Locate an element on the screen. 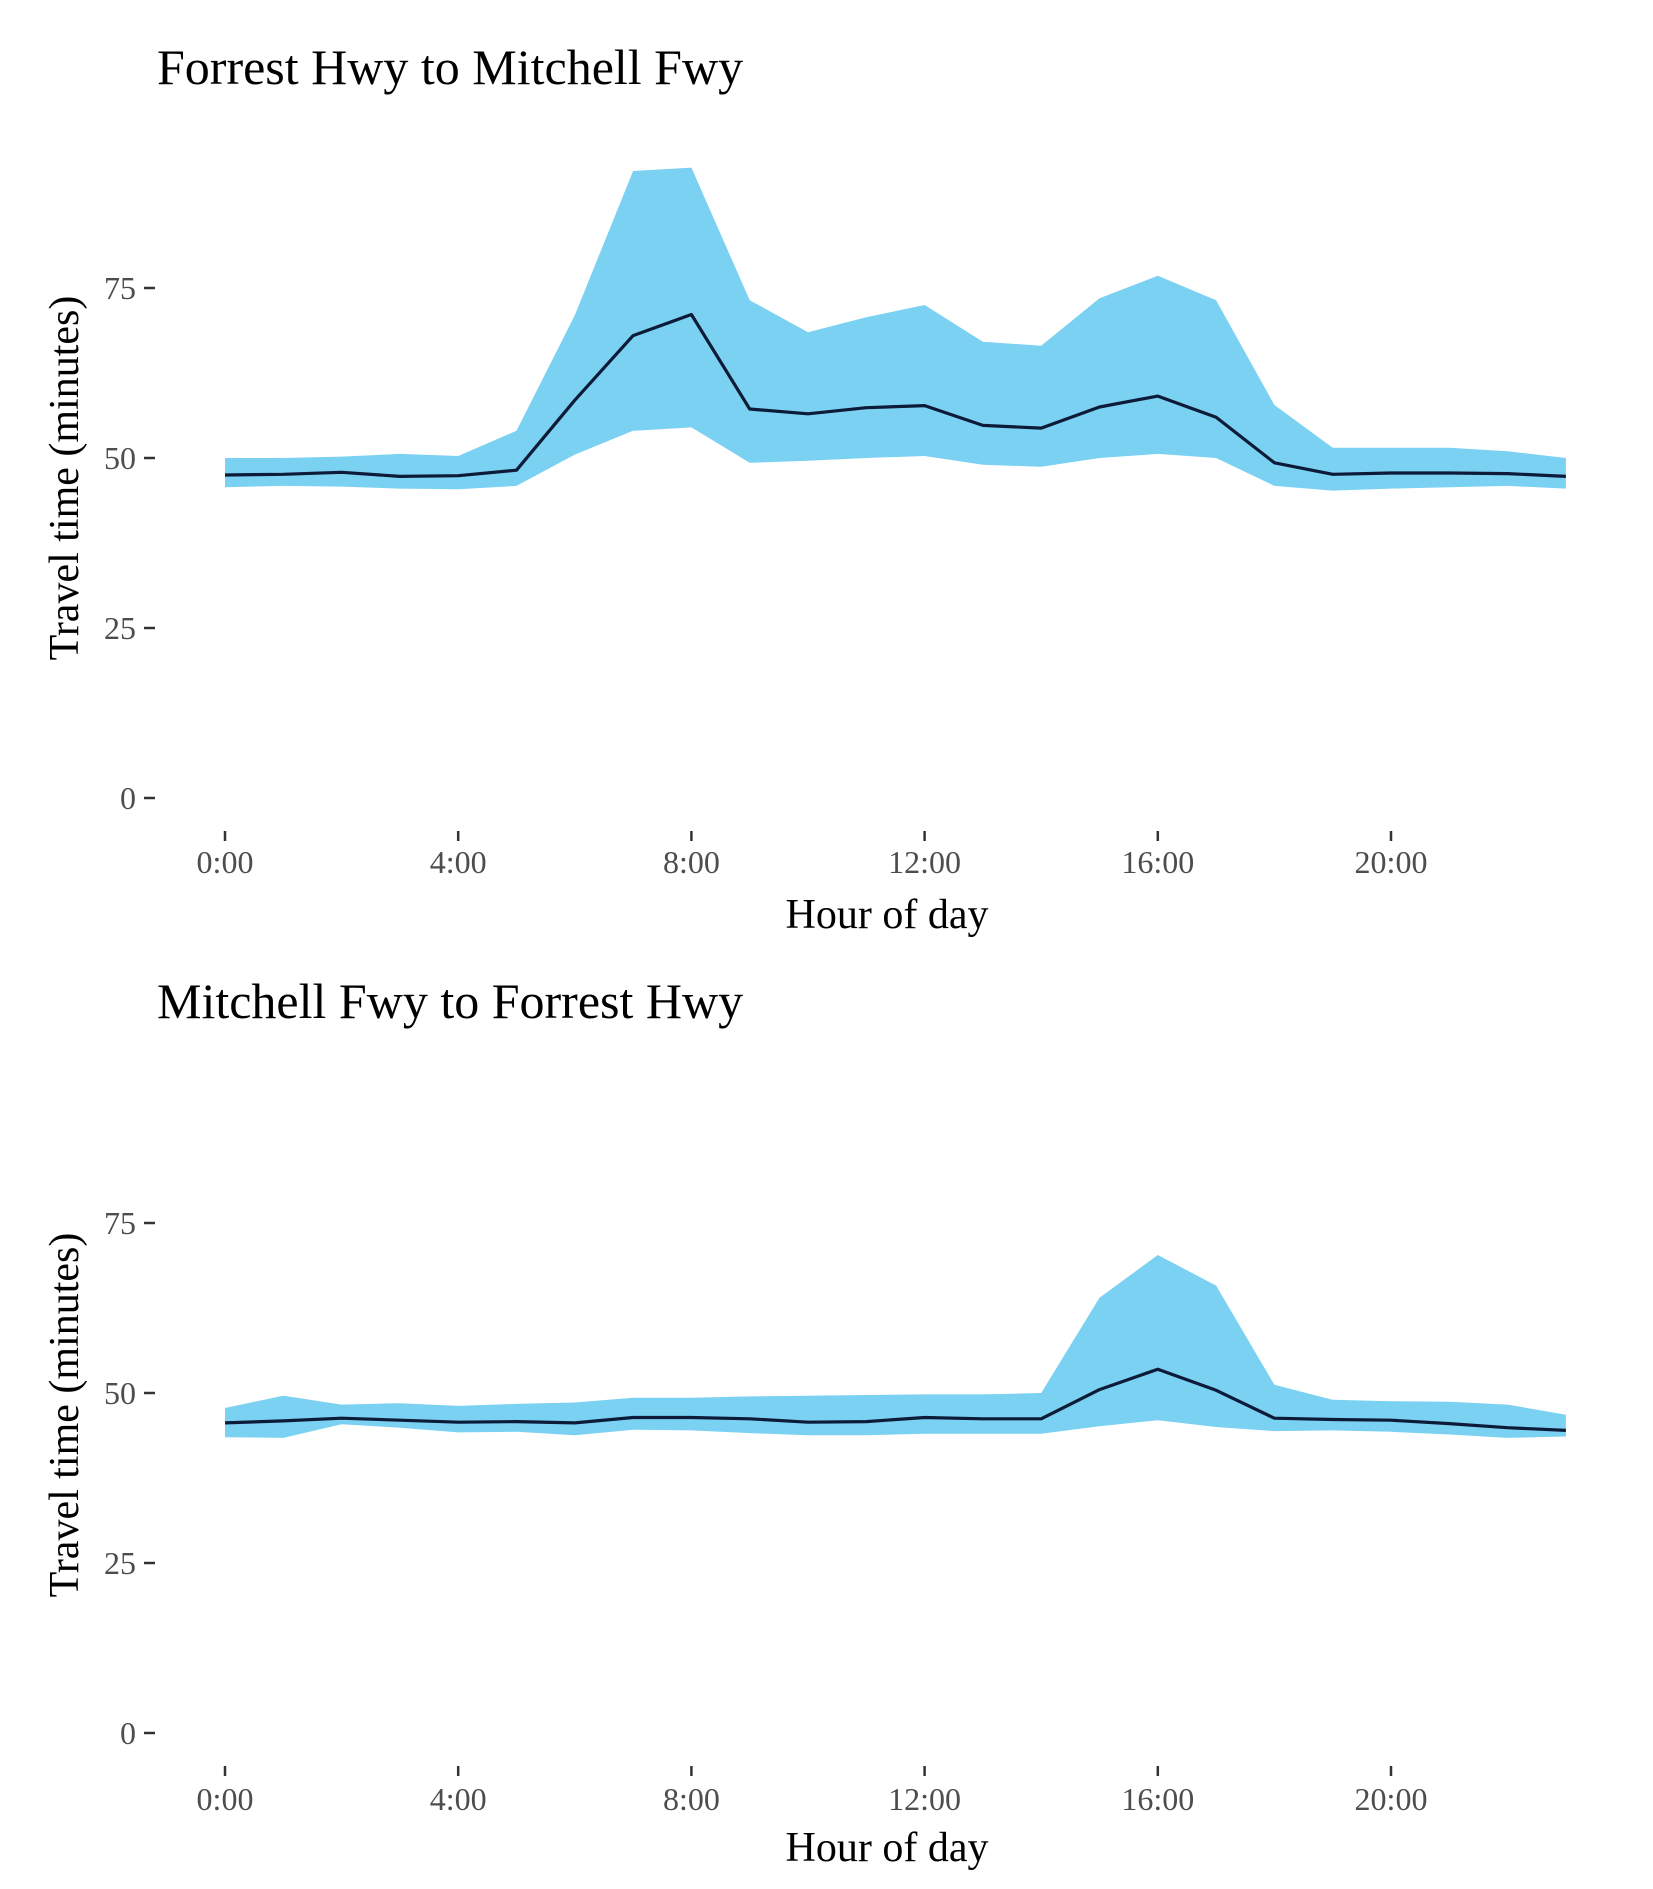 The width and height of the screenshot is (1653, 1889). chart-title: Mitchell Fwy to Forrest Hwy is located at coordinates (450, 1001).